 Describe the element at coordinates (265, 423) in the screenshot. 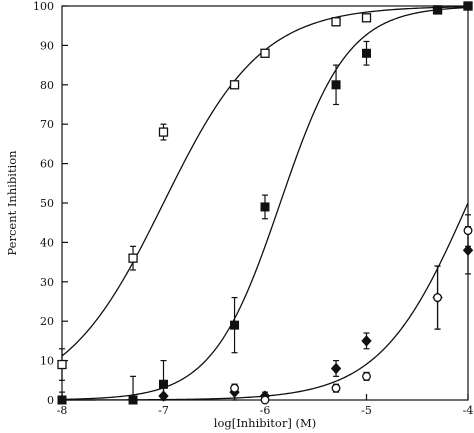

I see `x-axis-label: log[Inhibitor] (M)` at that location.